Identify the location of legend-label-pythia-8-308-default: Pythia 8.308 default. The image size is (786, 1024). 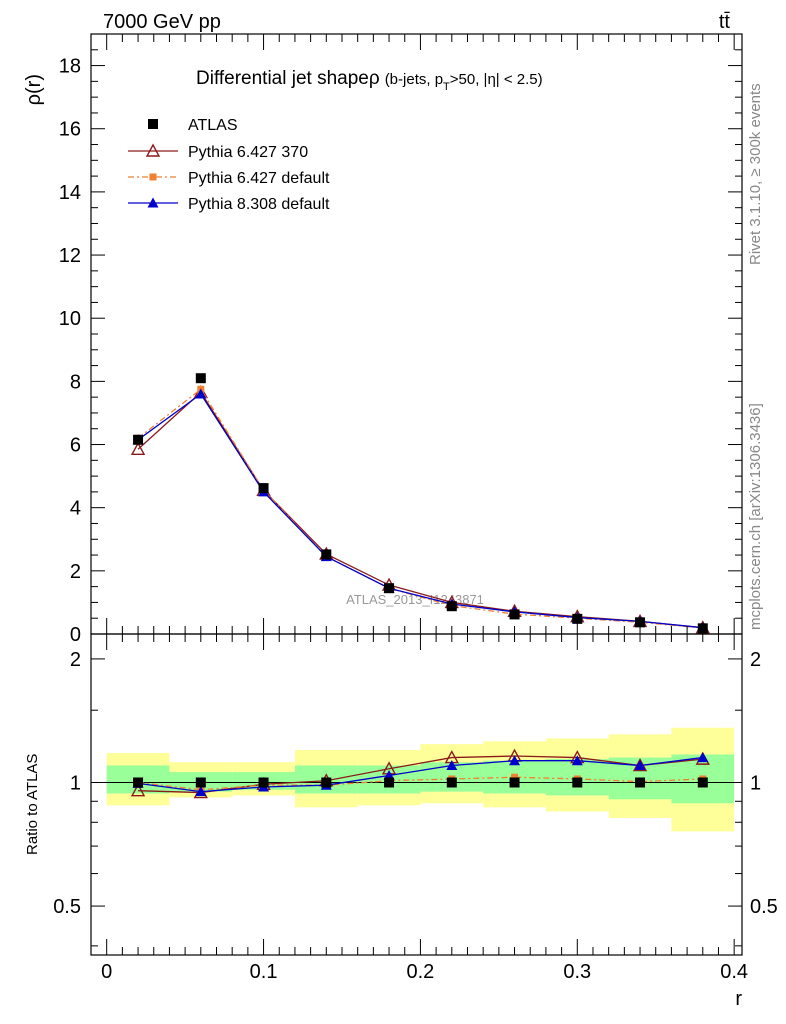
(259, 204).